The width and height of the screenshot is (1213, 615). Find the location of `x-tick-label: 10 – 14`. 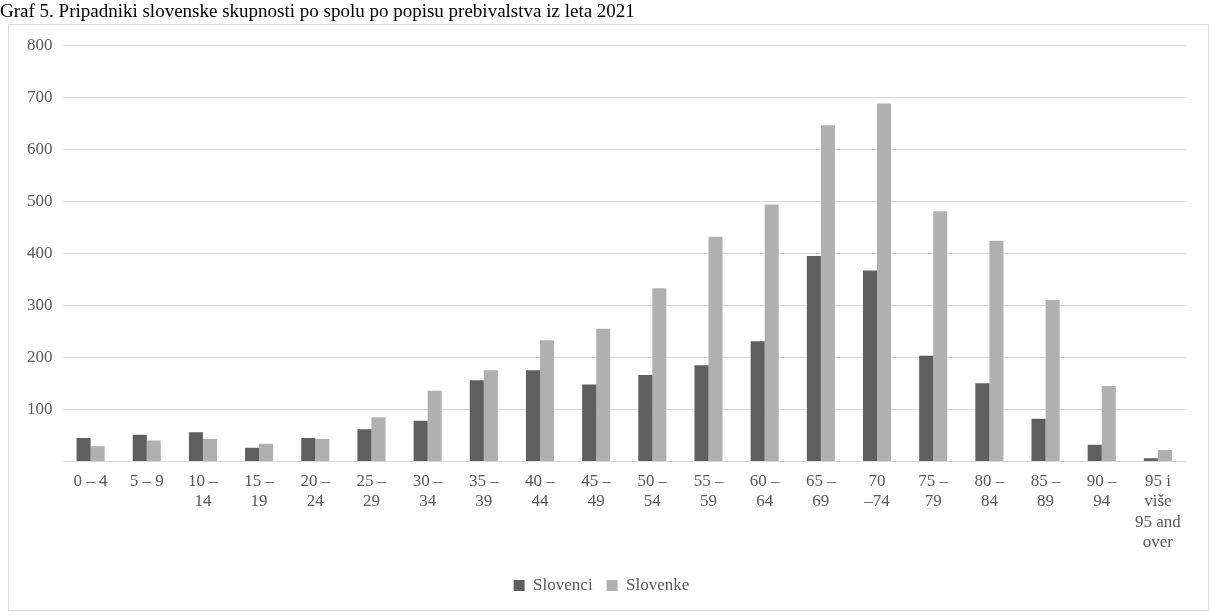

x-tick-label: 10 – 14 is located at coordinates (203, 491).